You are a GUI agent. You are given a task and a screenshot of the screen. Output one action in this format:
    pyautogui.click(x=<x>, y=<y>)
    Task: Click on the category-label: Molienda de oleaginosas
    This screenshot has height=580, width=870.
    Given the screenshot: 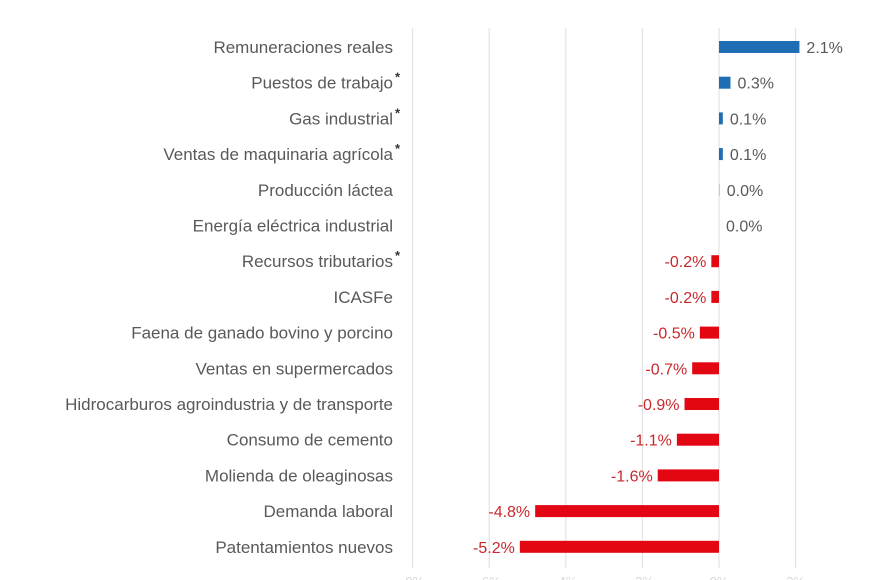 What is the action you would take?
    pyautogui.click(x=299, y=475)
    